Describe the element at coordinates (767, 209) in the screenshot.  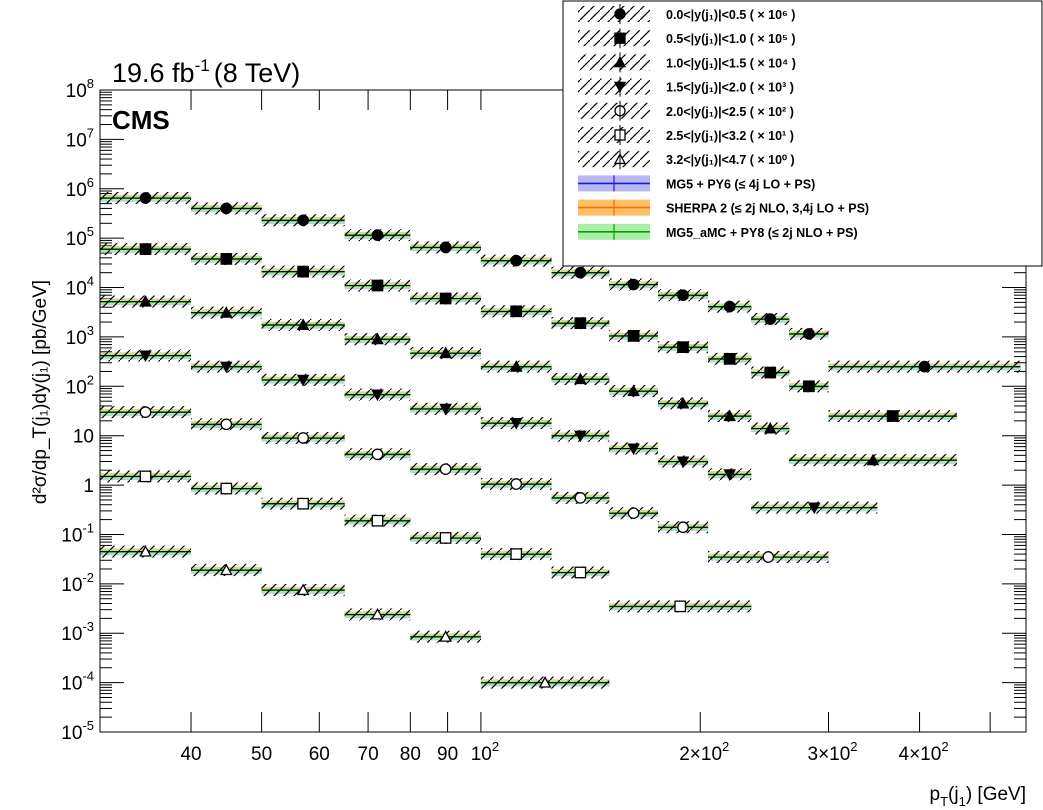
I see `legend-label: SHERPA 2 (≤ 2j NLO, 3,4j LO + PS)` at that location.